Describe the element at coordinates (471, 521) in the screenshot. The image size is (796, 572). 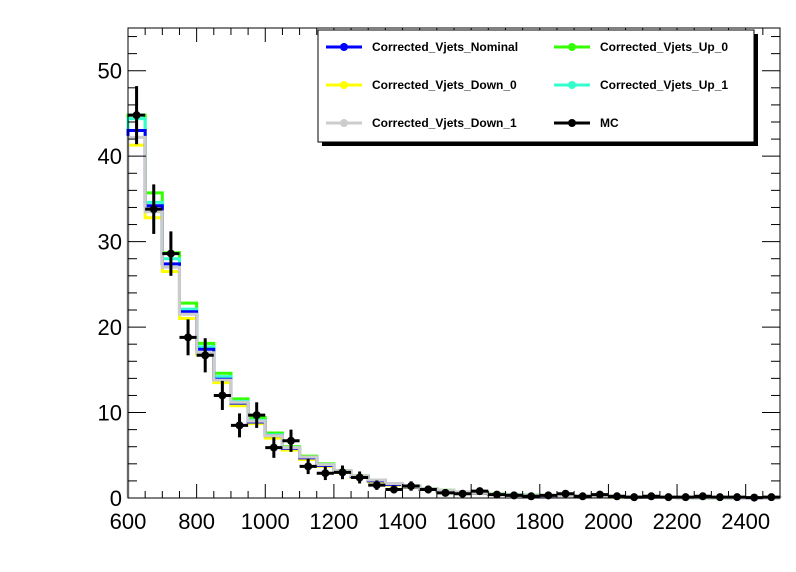
I see `x-tick-label: 1600` at that location.